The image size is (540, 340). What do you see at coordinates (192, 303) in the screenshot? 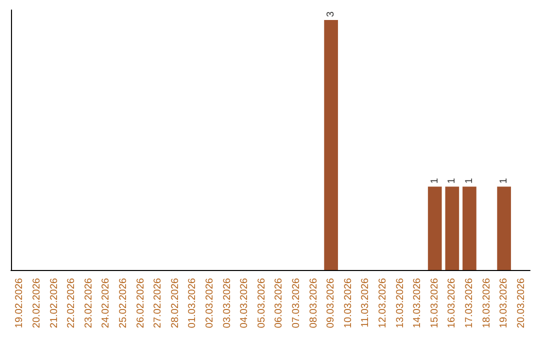
I see `x-tick-label: 01.03.2026` at bounding box center [192, 303].